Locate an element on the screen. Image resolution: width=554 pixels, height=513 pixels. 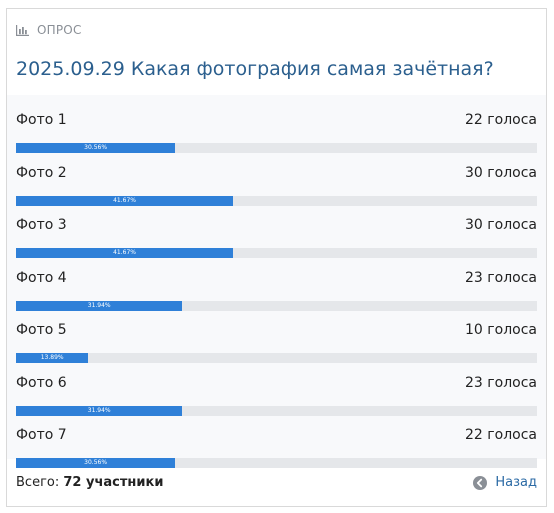
option-label: Фото 6 is located at coordinates (41, 382).